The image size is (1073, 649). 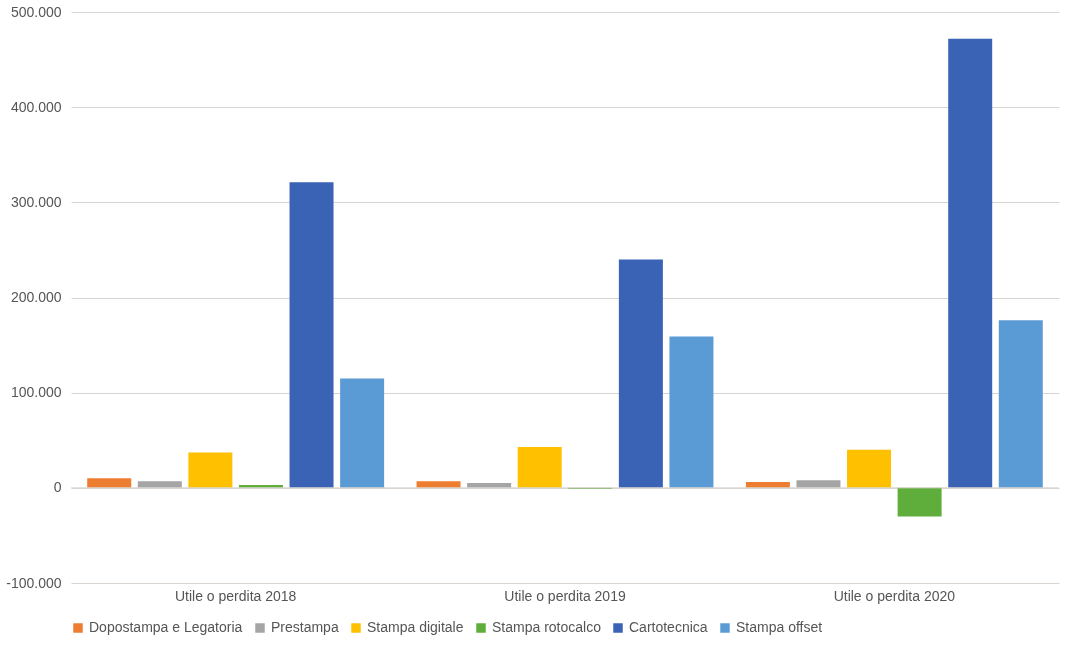 What do you see at coordinates (779, 627) in the screenshot?
I see `legend-label: Stampa offset` at bounding box center [779, 627].